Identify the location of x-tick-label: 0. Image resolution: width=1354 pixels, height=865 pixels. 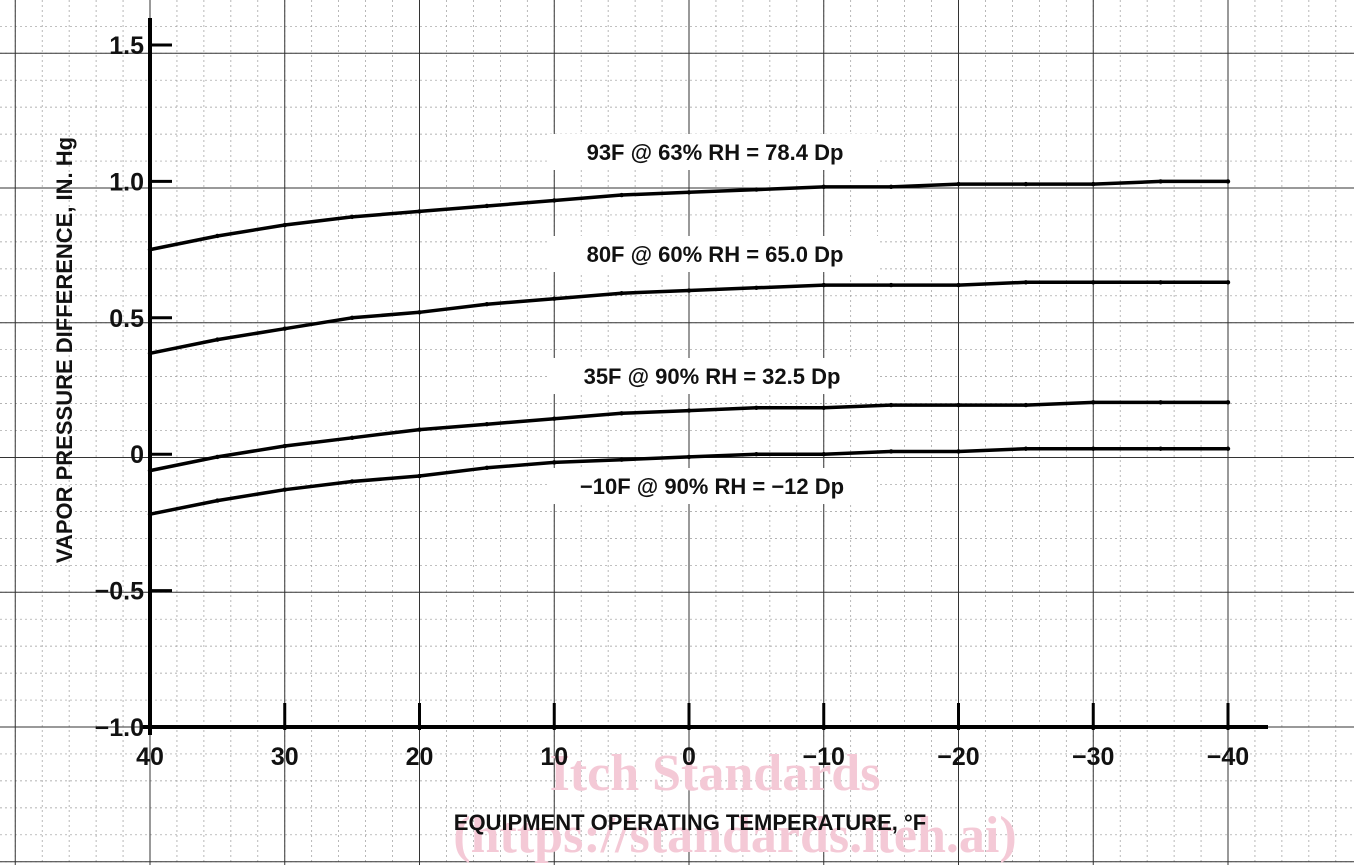
(689, 757).